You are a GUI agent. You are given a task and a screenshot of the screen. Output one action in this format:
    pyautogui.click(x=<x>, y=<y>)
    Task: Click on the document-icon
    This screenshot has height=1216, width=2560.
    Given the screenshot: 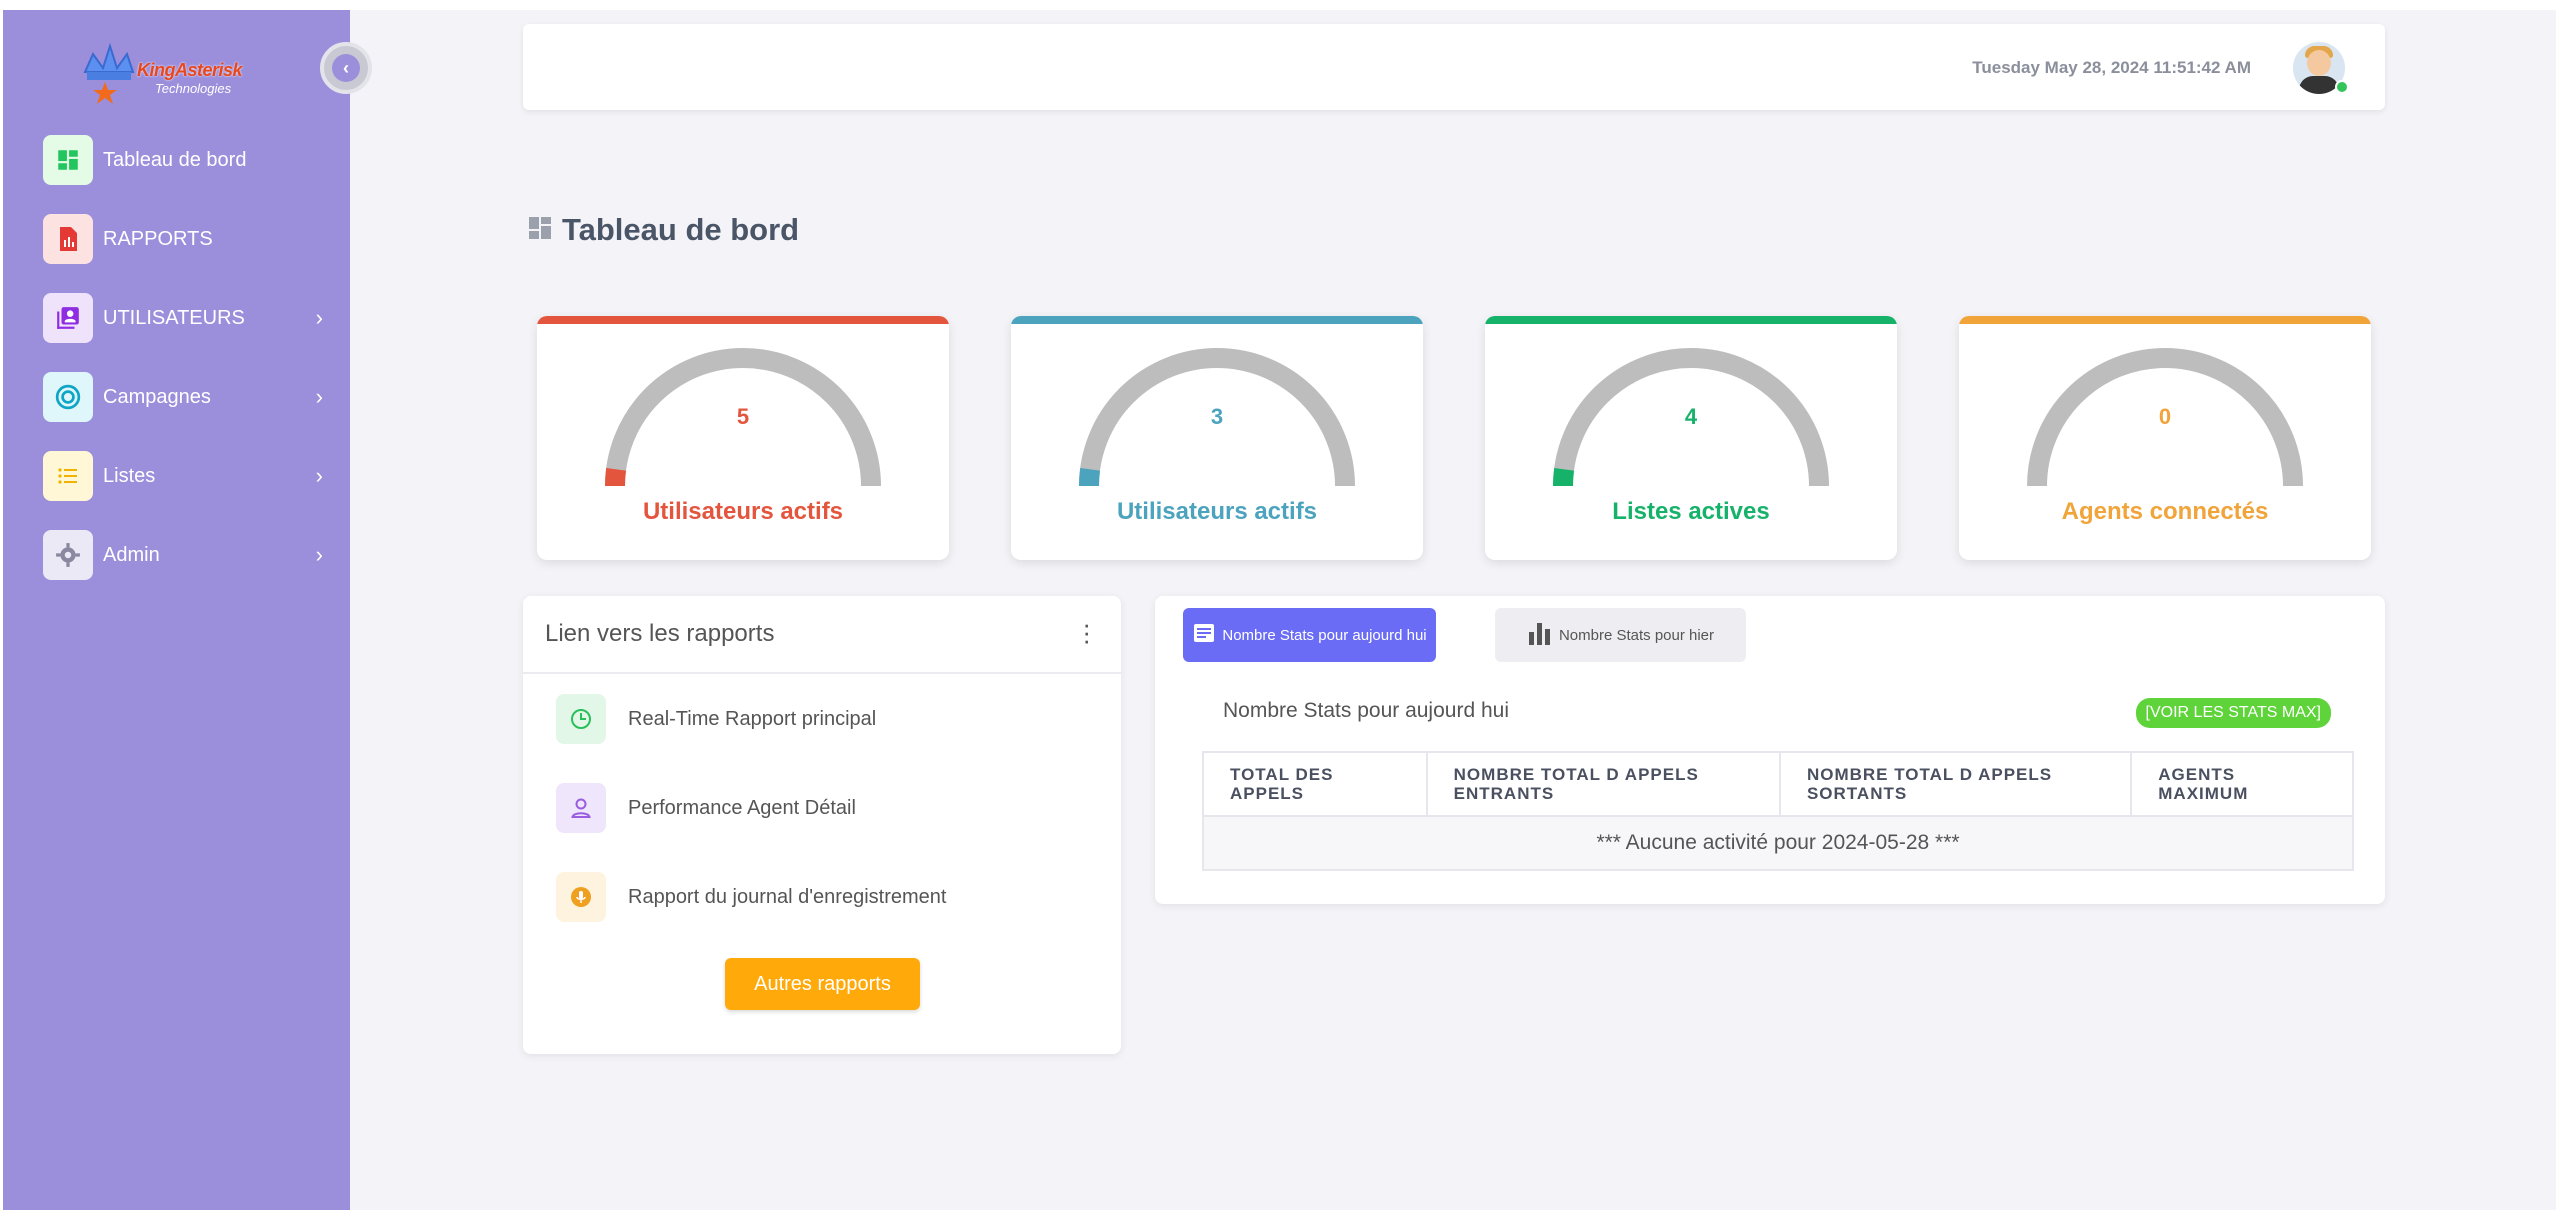 What is the action you would take?
    pyautogui.click(x=1204, y=635)
    